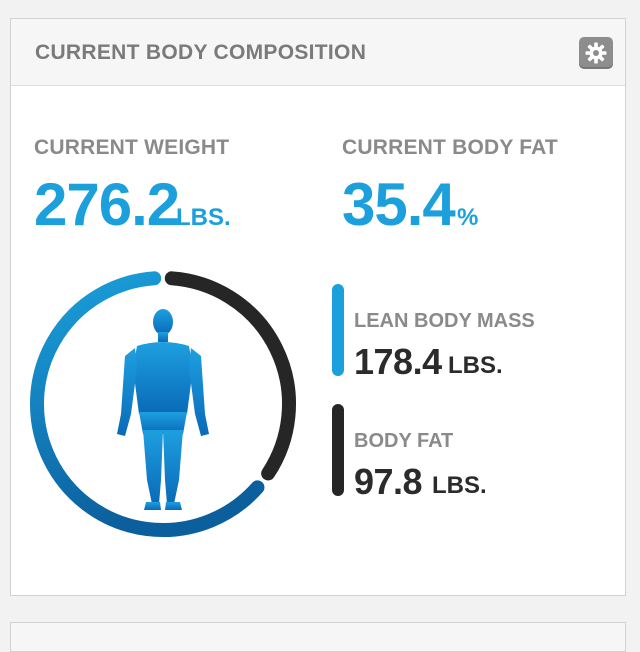 Image resolution: width=640 pixels, height=652 pixels. I want to click on current-body-fat-label: CURRENT BODY FAT, so click(450, 147).